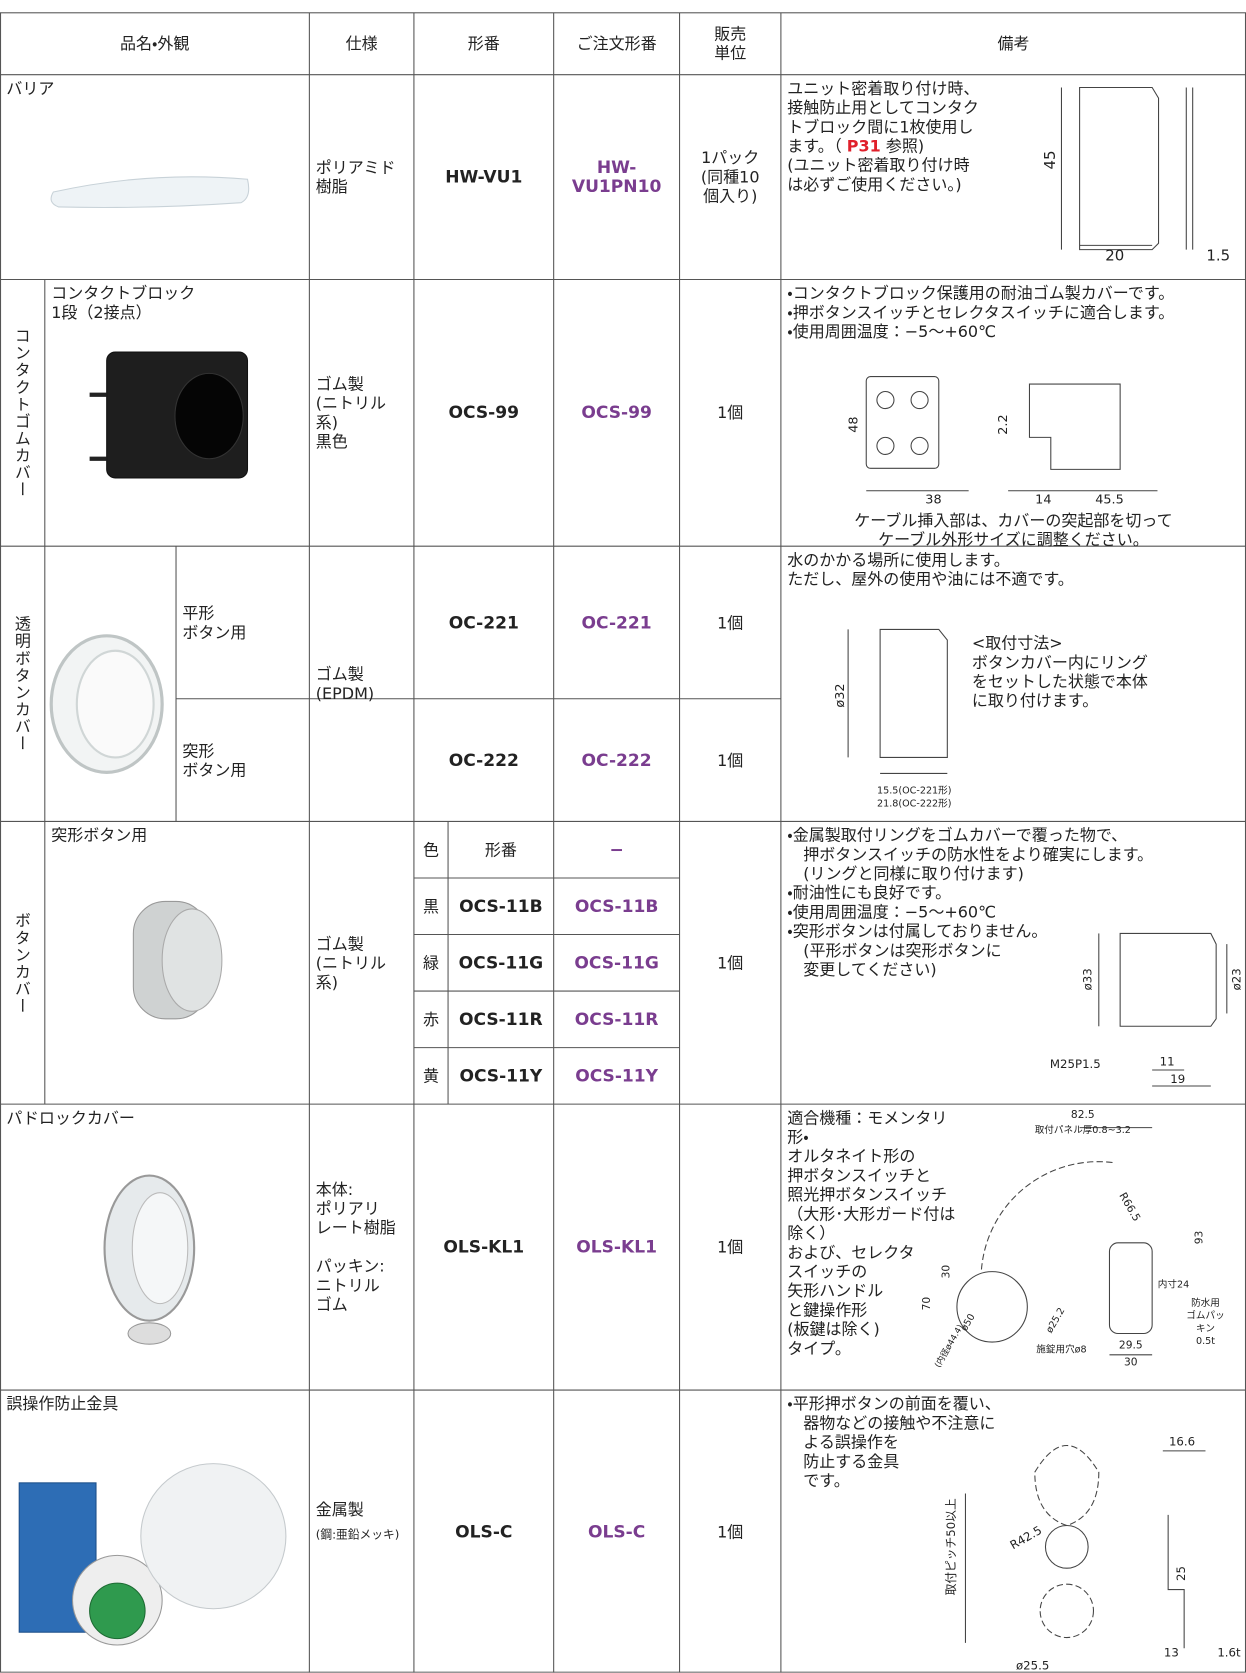 This screenshot has height=1673, width=1246. I want to click on dimension-label: 45, so click(1051, 160).